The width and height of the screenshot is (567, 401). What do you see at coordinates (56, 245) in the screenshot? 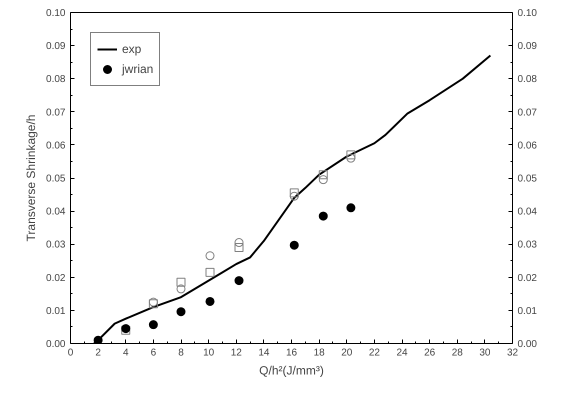
I see `y-tick-label: 0.03` at bounding box center [56, 245].